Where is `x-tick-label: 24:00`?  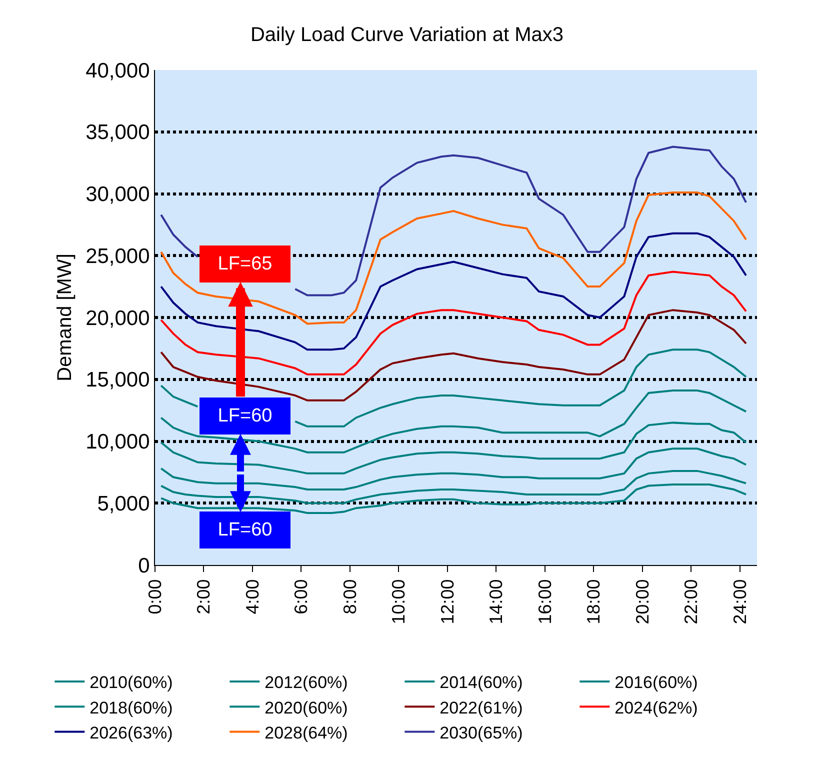 x-tick-label: 24:00 is located at coordinates (740, 601).